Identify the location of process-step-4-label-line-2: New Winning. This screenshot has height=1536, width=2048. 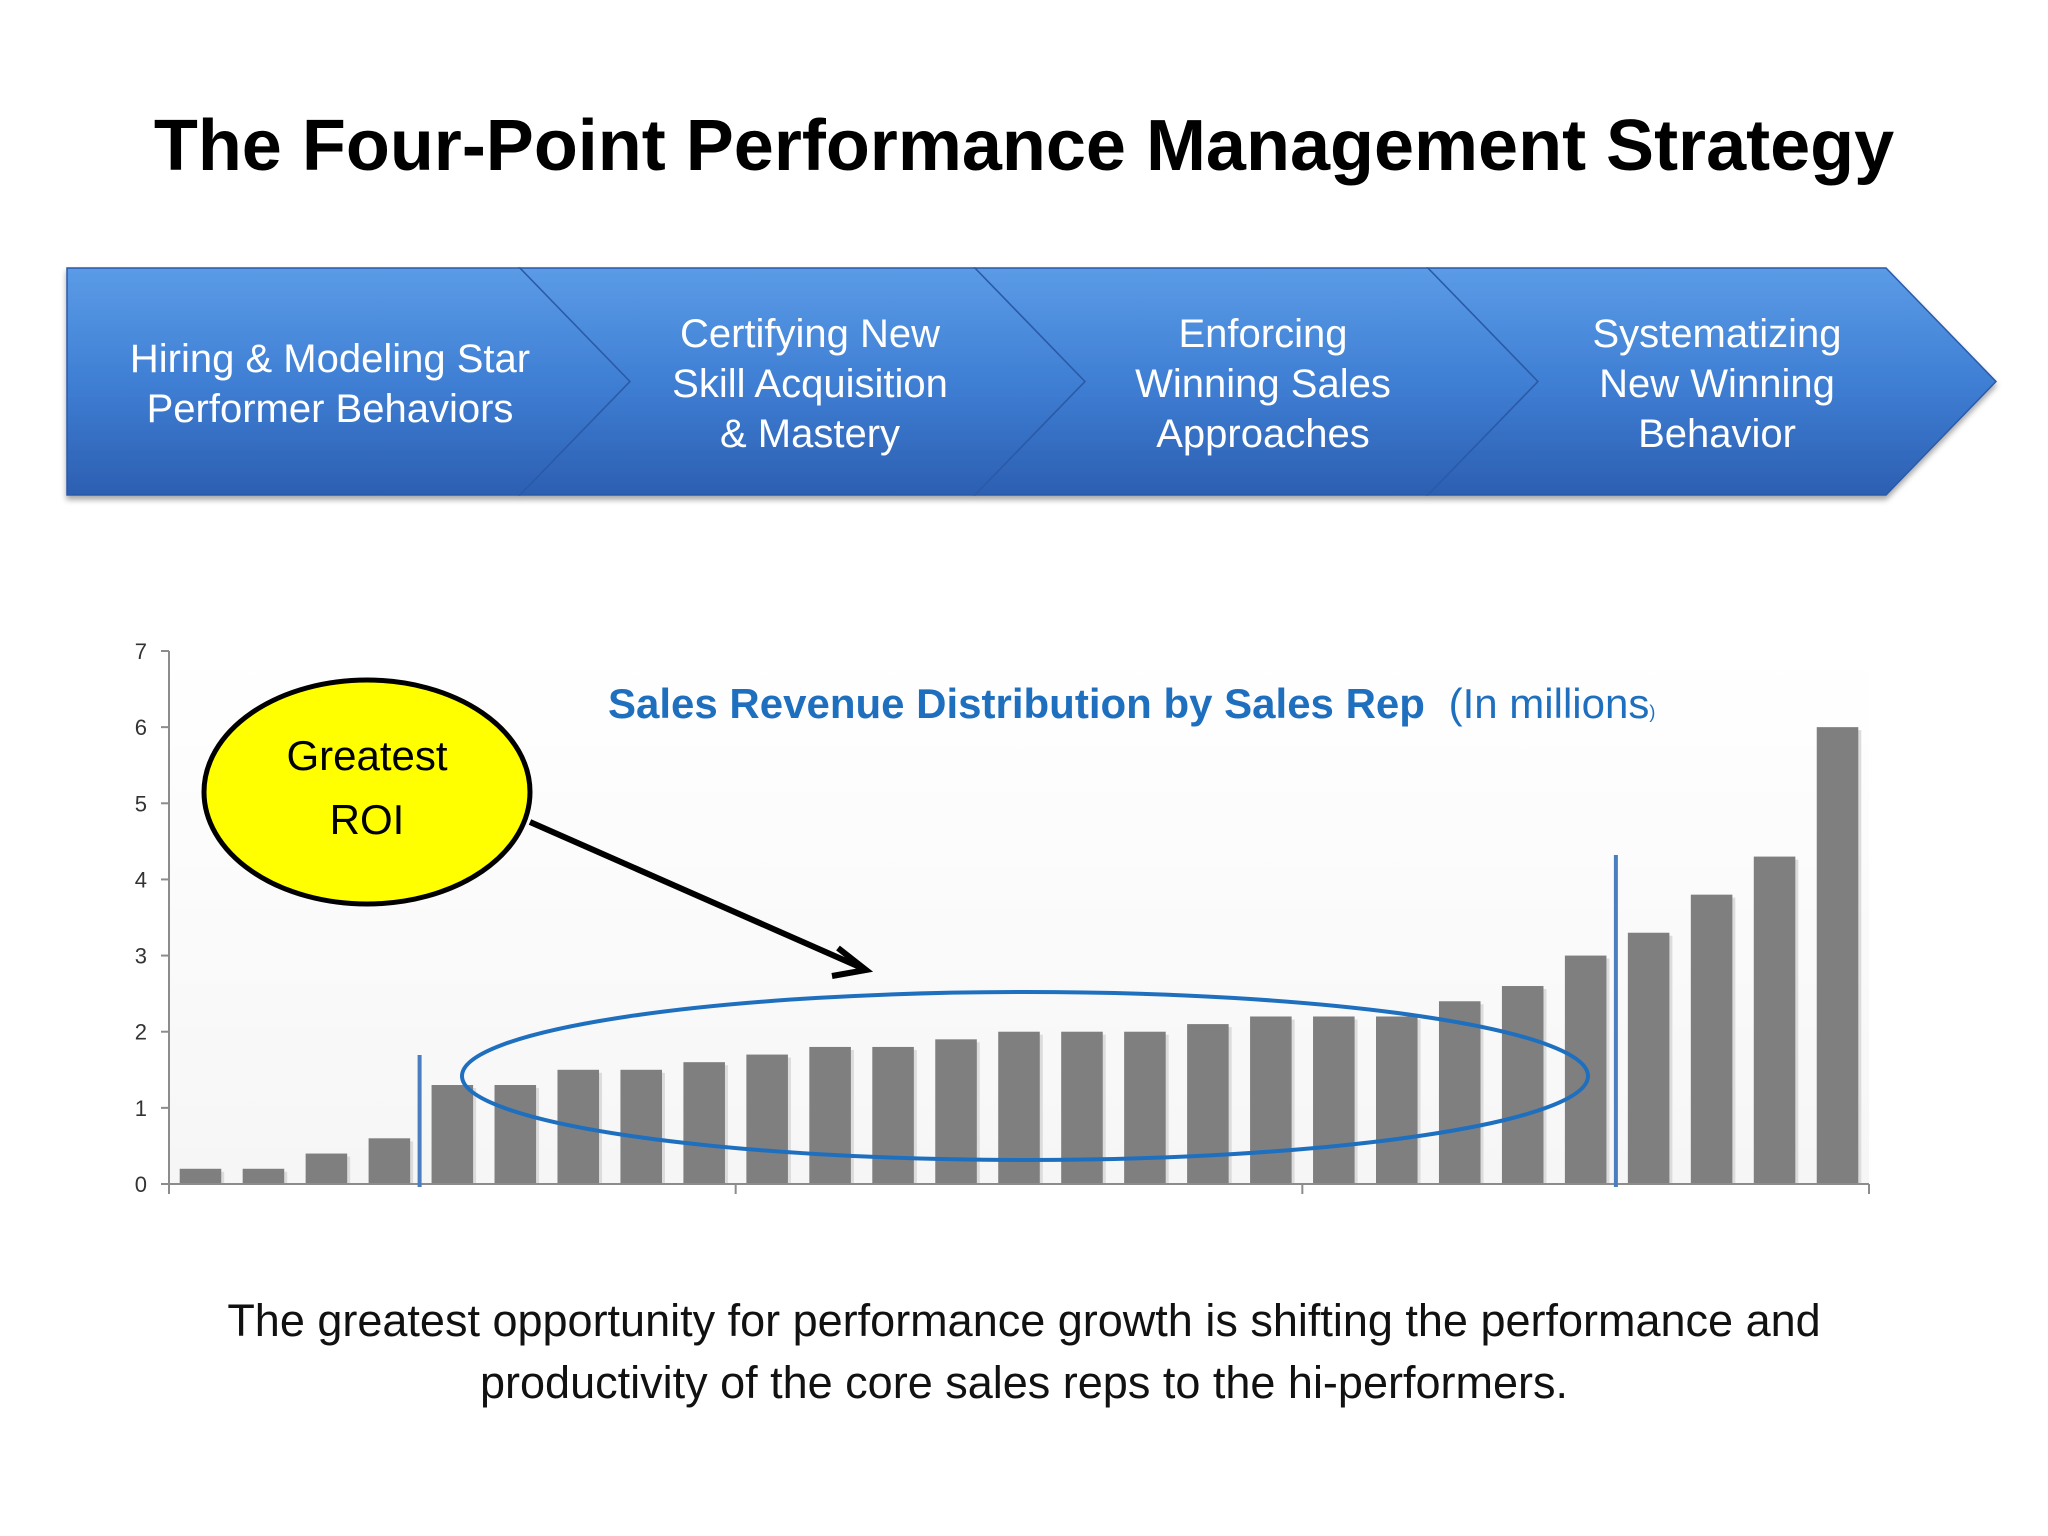
(1717, 384).